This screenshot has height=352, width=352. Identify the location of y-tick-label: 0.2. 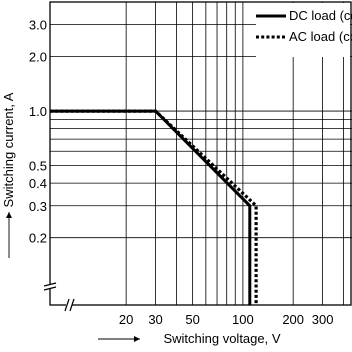
(38, 238).